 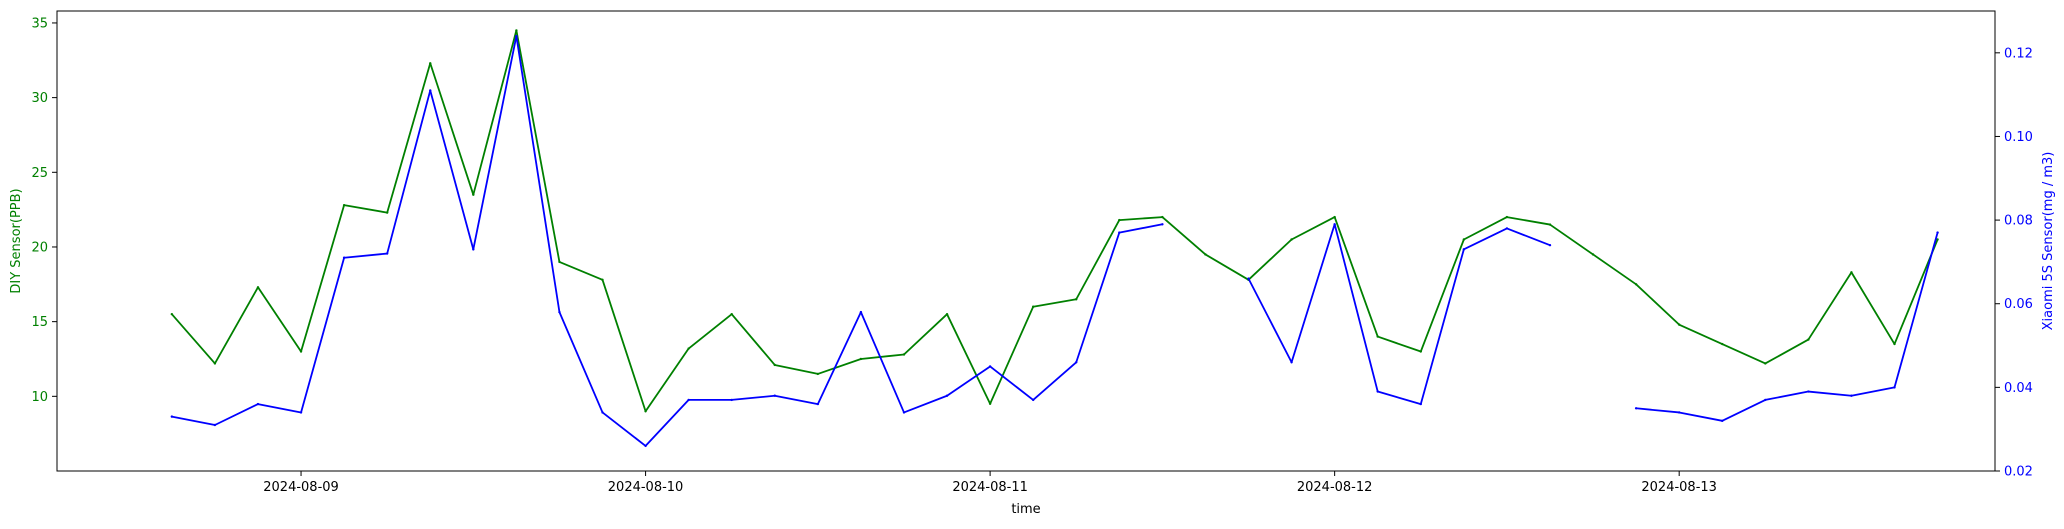 I want to click on y-axis-left-label: DIY Sensor(PPB), so click(x=16, y=240).